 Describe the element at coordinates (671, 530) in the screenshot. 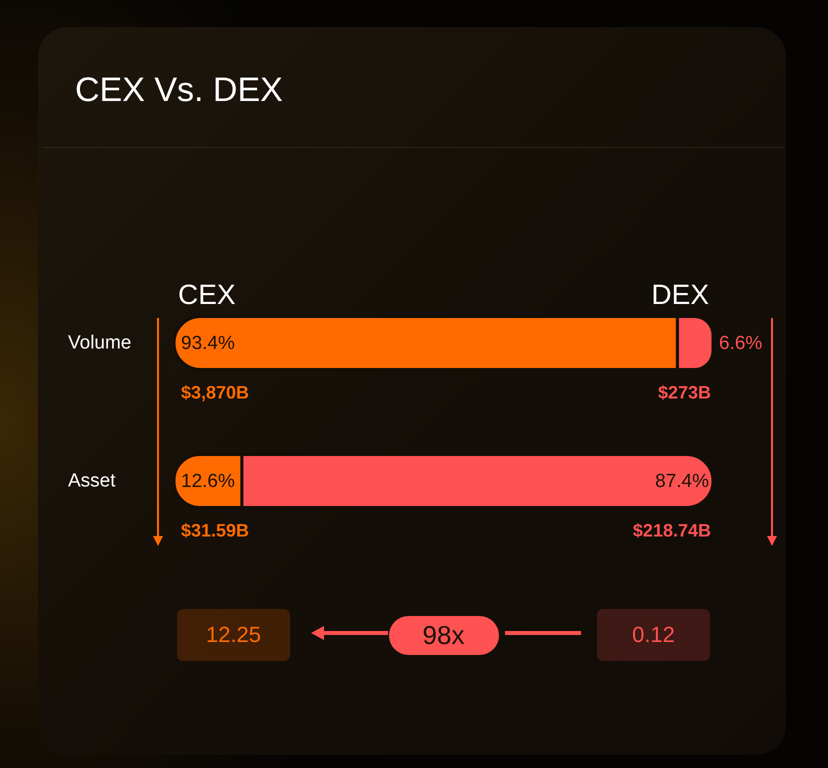

I see `annotation: $218.74B` at that location.